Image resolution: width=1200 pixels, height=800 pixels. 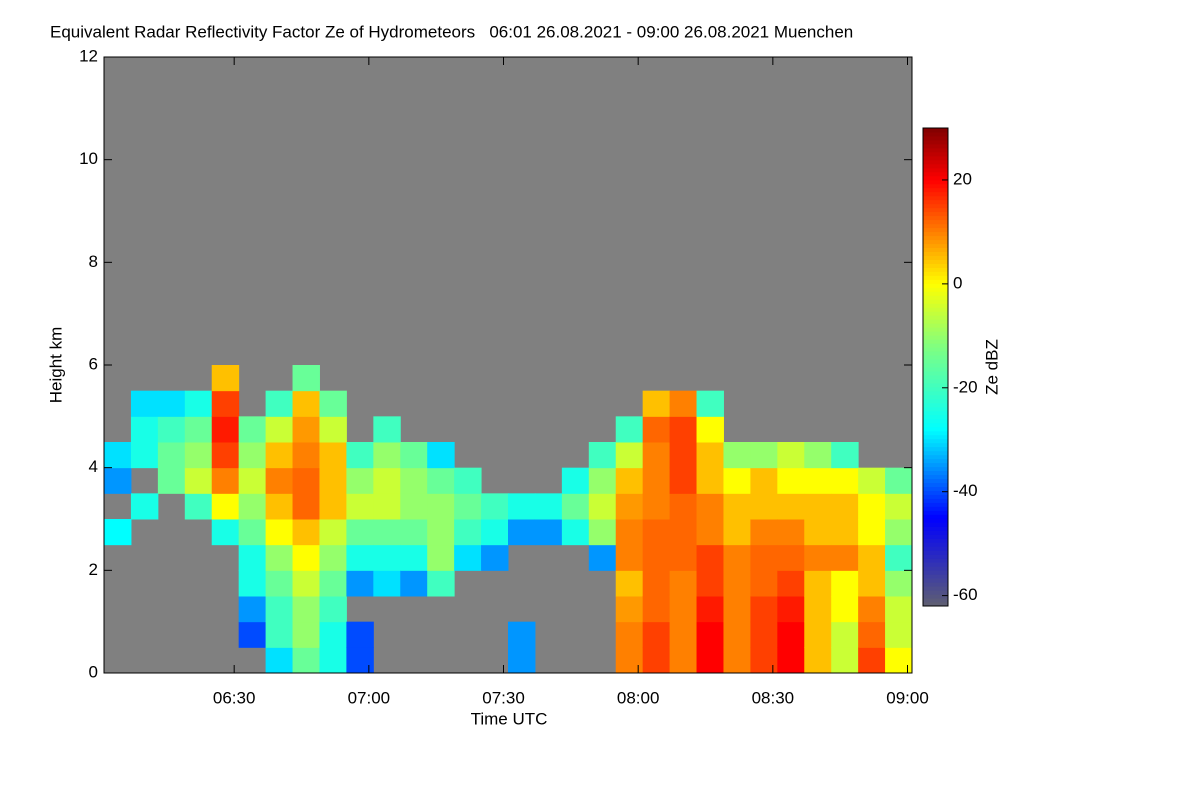 What do you see at coordinates (773, 697) in the screenshot?
I see `x-tick-label: 08:30` at bounding box center [773, 697].